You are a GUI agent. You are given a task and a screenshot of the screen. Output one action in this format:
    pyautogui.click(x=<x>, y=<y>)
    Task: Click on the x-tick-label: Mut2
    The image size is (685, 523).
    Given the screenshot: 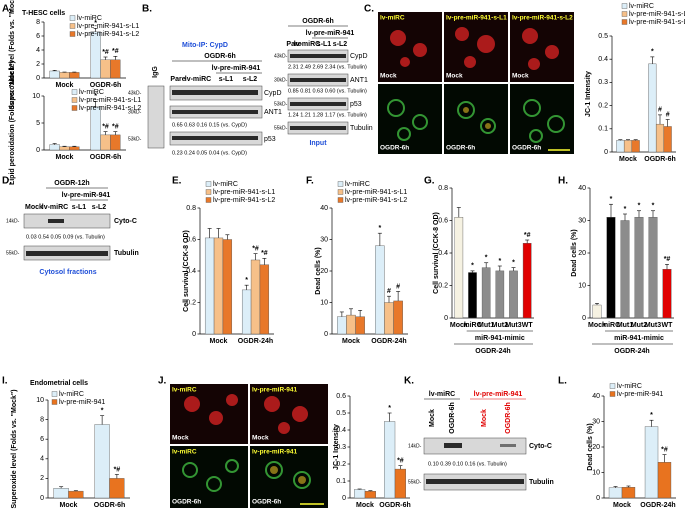 What is the action you would take?
    pyautogui.click(x=500, y=325)
    